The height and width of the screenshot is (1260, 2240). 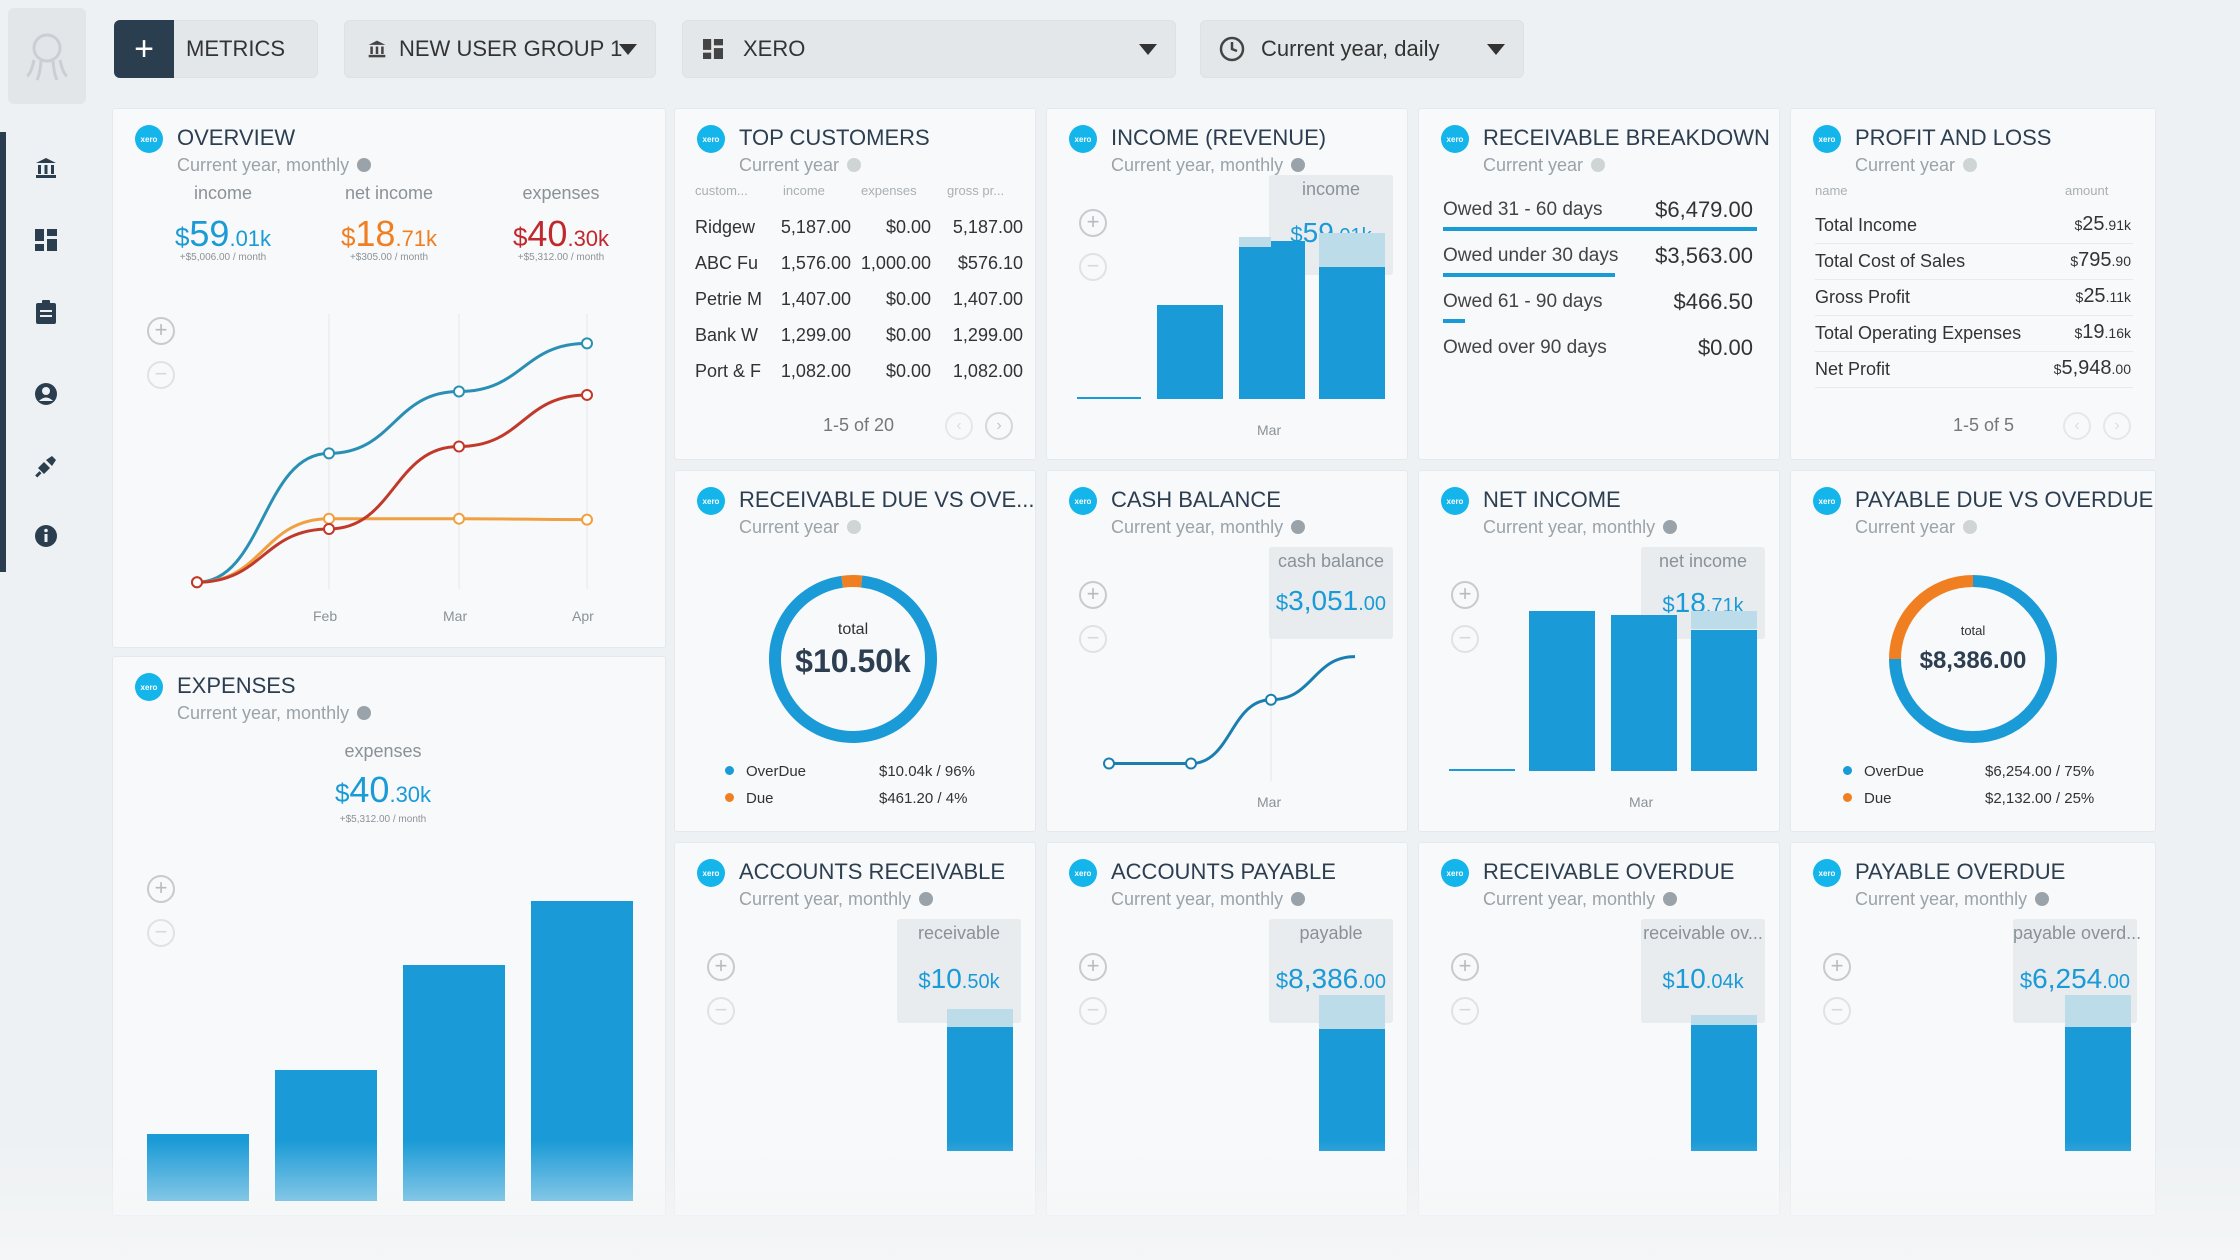 What do you see at coordinates (1905, 527) in the screenshot?
I see `subtitle-text: Current year` at bounding box center [1905, 527].